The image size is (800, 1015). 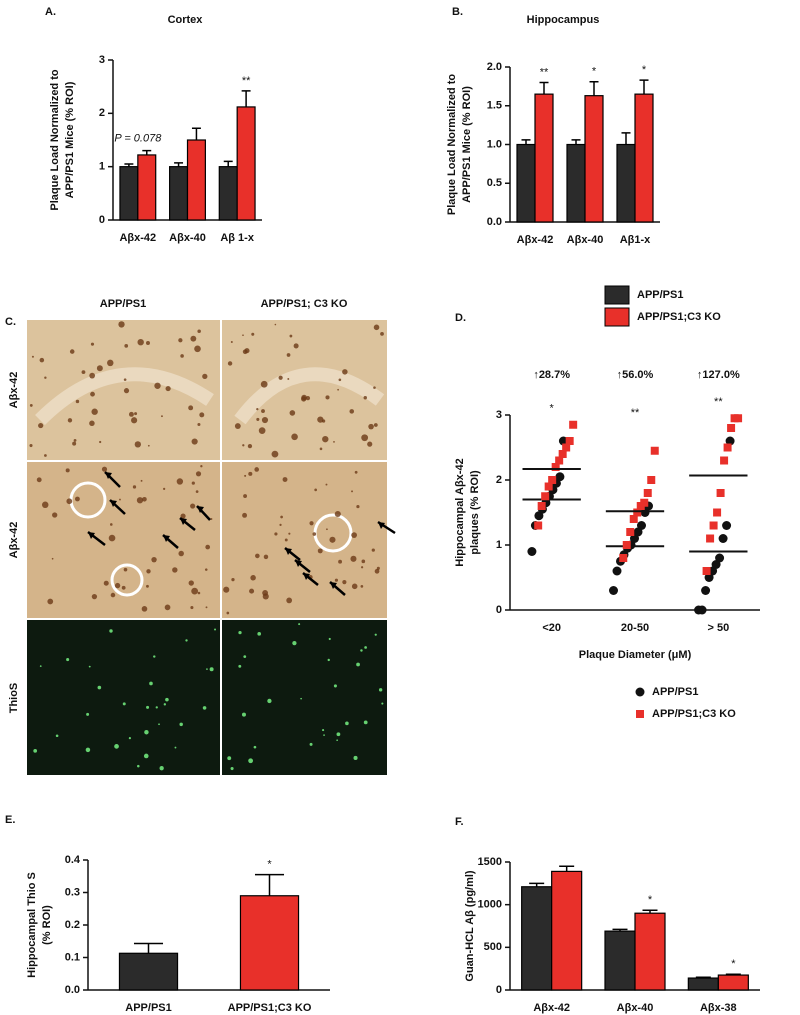 I want to click on x-axis-label: Plaque Diameter (μM), so click(x=635, y=655).